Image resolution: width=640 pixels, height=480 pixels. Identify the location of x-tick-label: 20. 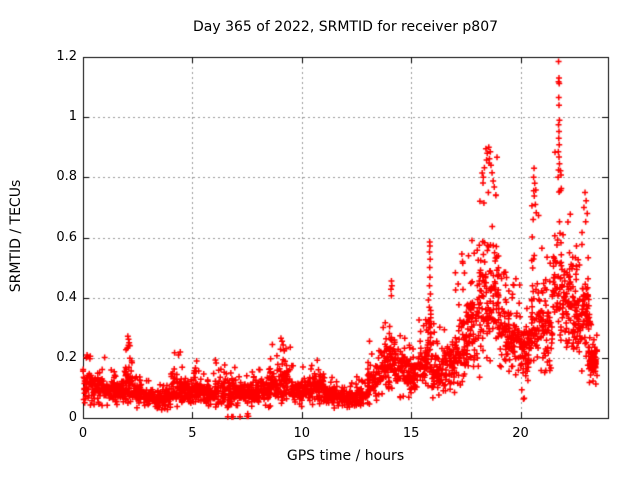
(520, 433).